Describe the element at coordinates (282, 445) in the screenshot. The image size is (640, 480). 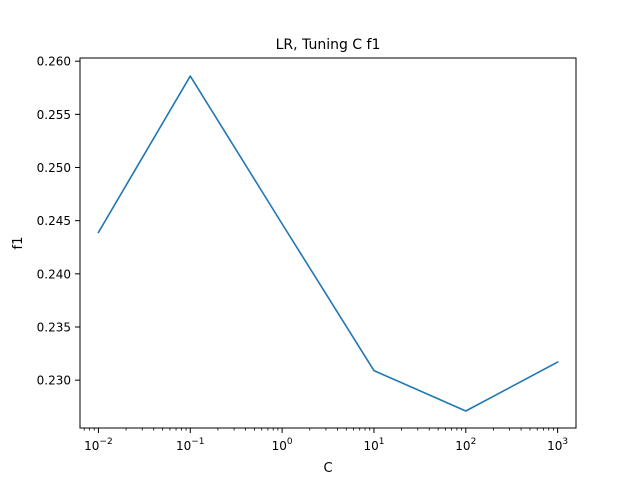
I see `x-tick-label: 10⁰` at that location.